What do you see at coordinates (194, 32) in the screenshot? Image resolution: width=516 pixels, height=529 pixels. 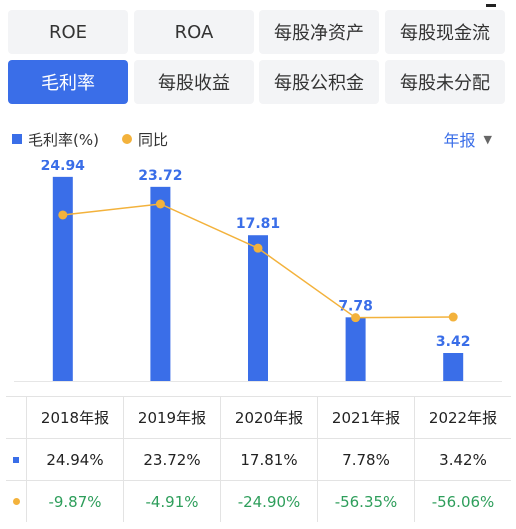 I see `tab-roa: ROA` at bounding box center [194, 32].